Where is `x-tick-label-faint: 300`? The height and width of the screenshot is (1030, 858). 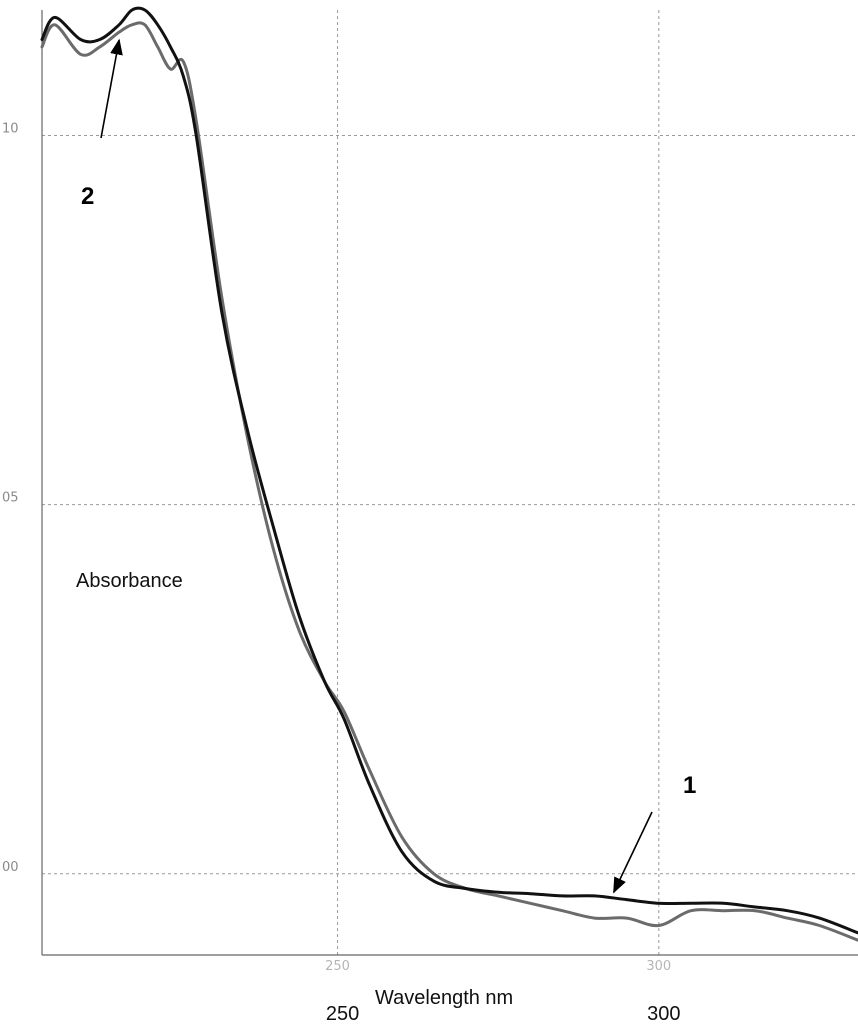 x-tick-label-faint: 300 is located at coordinates (658, 966).